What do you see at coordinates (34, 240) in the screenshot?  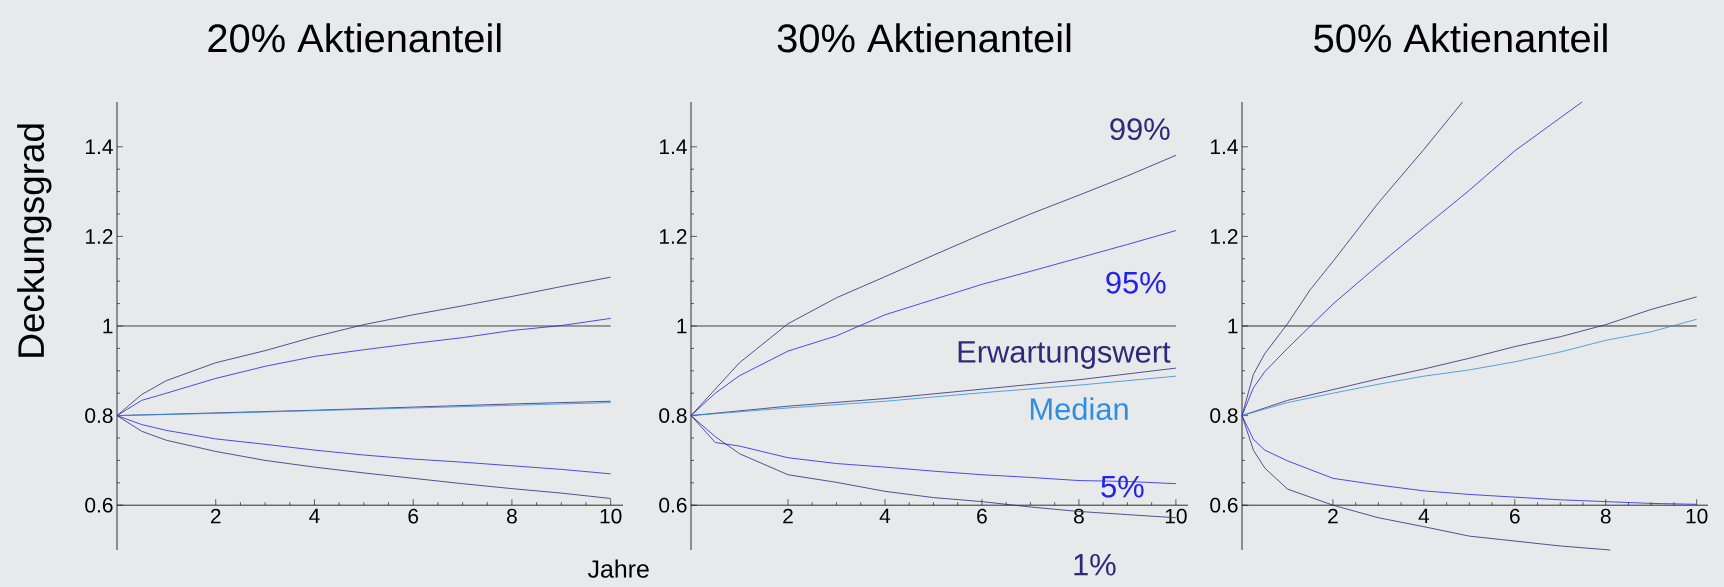 I see `y-axis-title: Deckungsgrad` at bounding box center [34, 240].